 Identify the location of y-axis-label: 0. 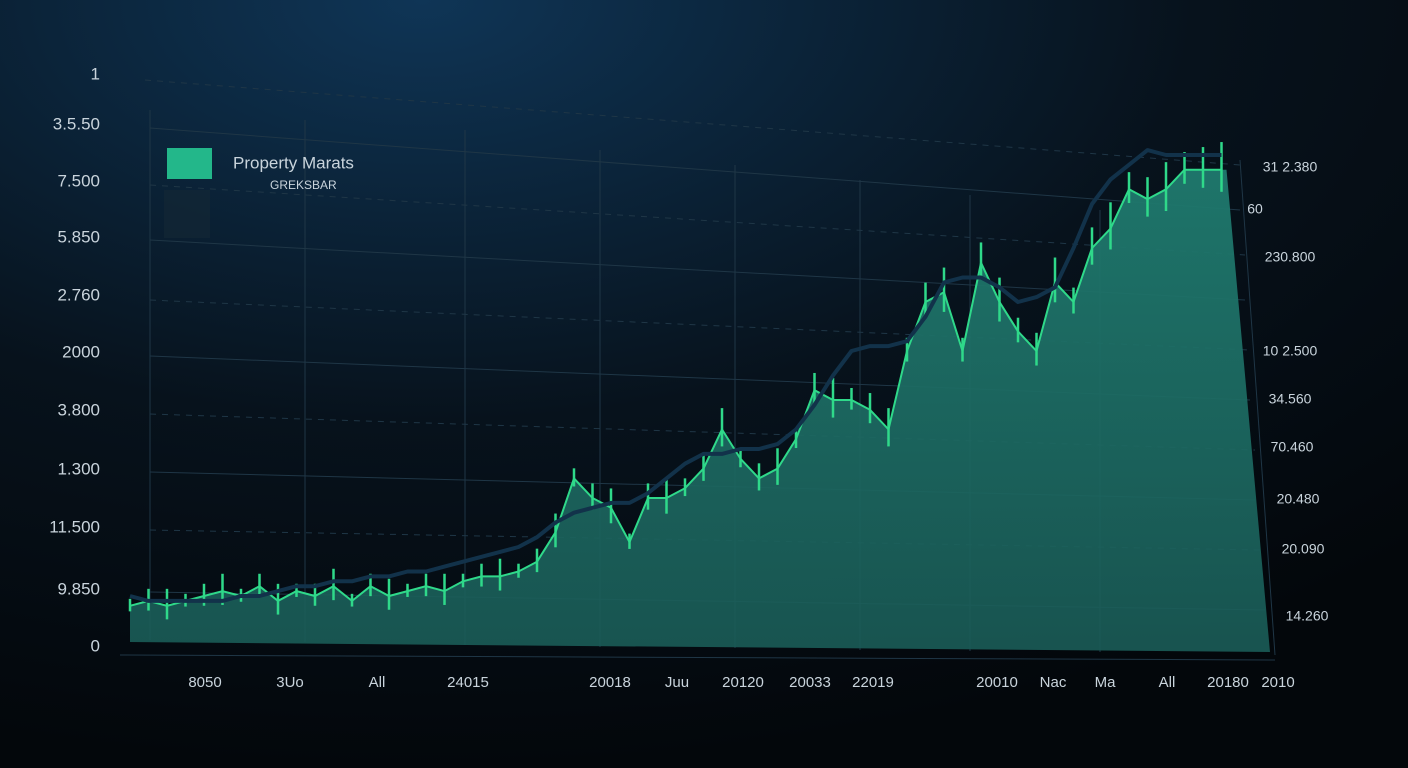
(95, 645).